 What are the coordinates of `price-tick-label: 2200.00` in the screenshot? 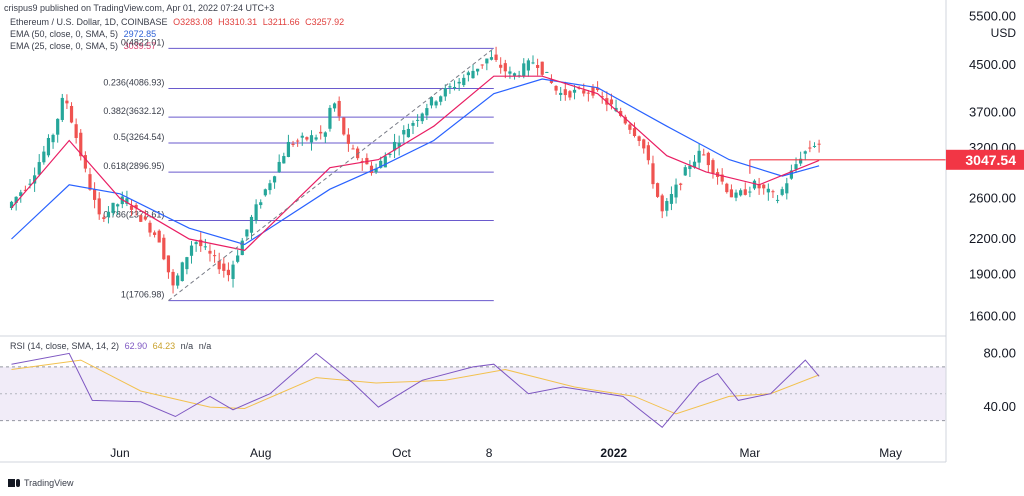 It's located at (992, 238).